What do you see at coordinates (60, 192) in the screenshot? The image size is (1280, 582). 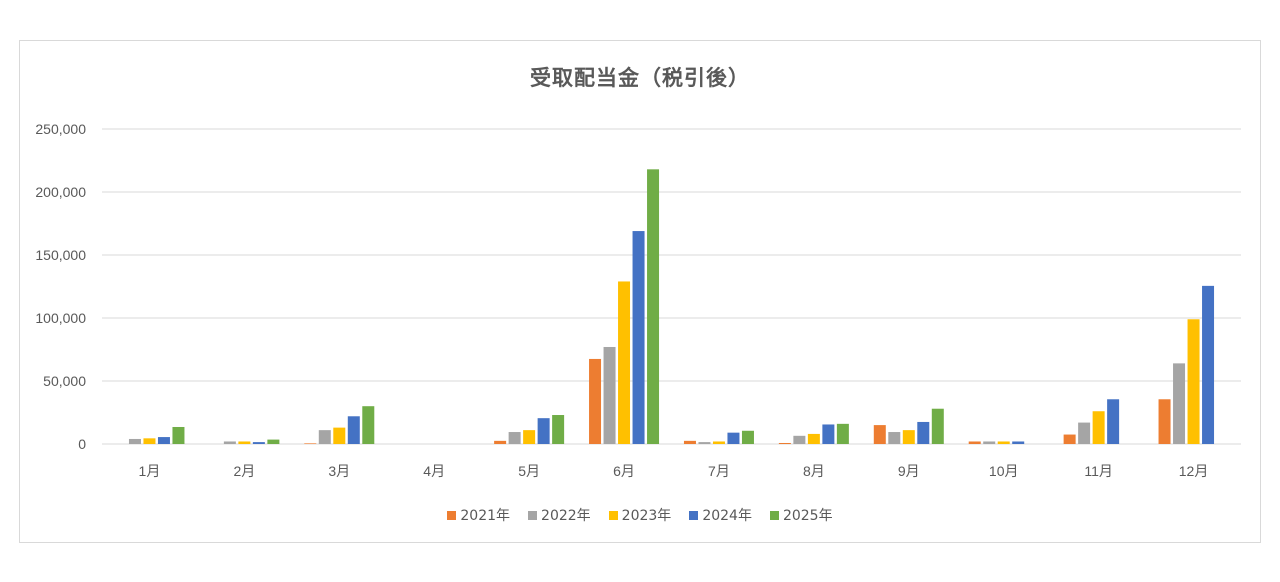 I see `y-tick-label: 200,000` at bounding box center [60, 192].